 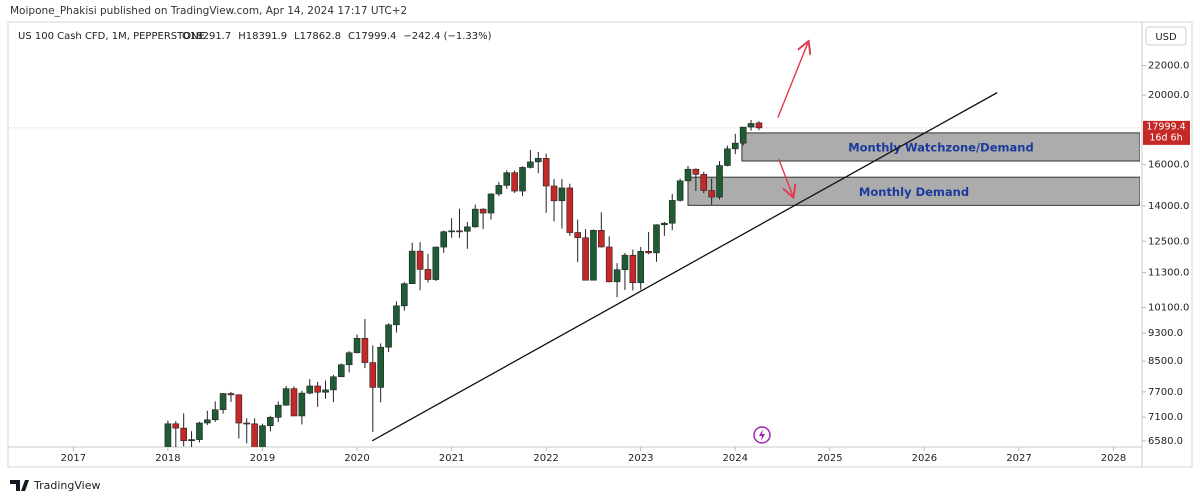 What do you see at coordinates (1168, 273) in the screenshot?
I see `y-tick-label: 11300.0` at bounding box center [1168, 273].